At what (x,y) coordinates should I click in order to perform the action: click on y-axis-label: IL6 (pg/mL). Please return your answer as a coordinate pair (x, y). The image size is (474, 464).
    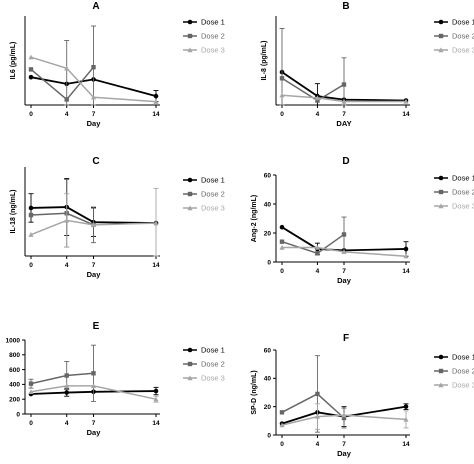
    Looking at the image, I should click on (13, 61).